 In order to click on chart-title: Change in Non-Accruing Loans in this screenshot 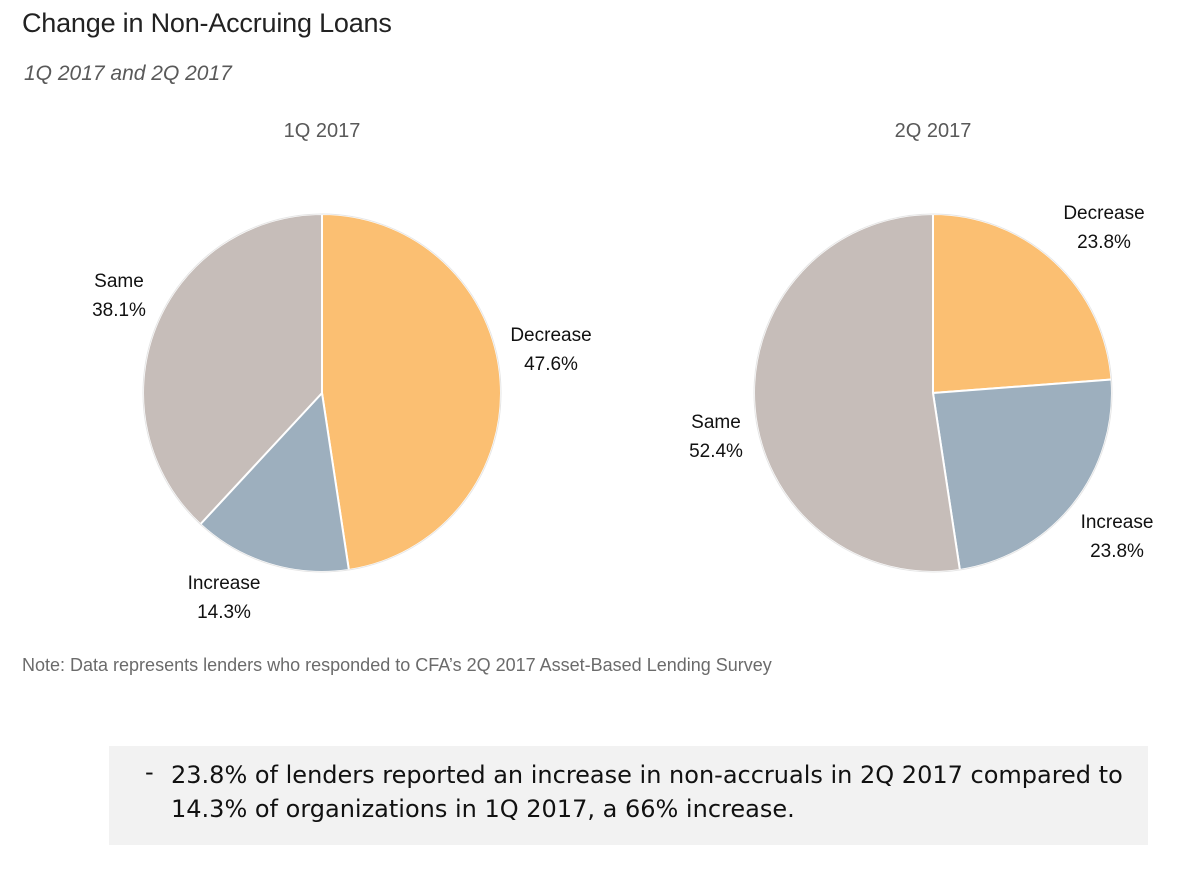, I will do `click(207, 23)`.